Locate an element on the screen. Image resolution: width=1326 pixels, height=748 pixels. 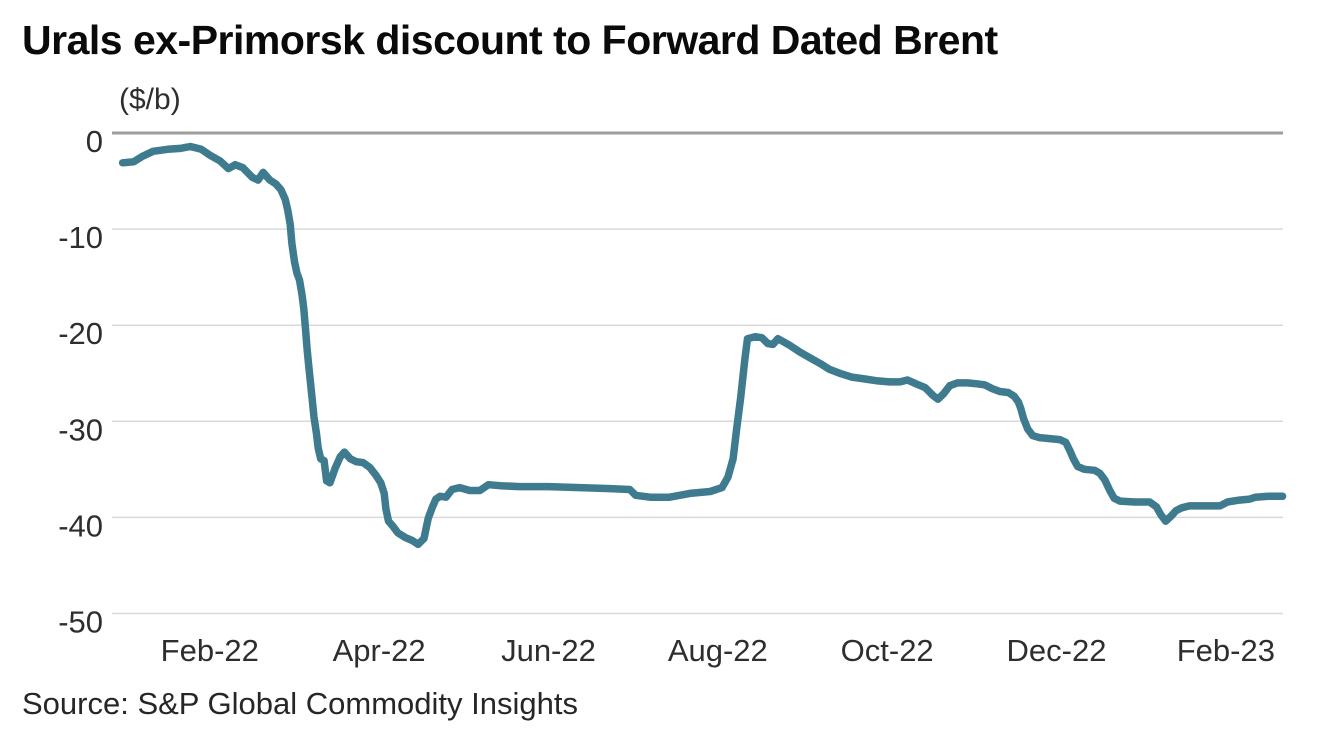
x-tick-label: Feb-22 is located at coordinates (210, 650).